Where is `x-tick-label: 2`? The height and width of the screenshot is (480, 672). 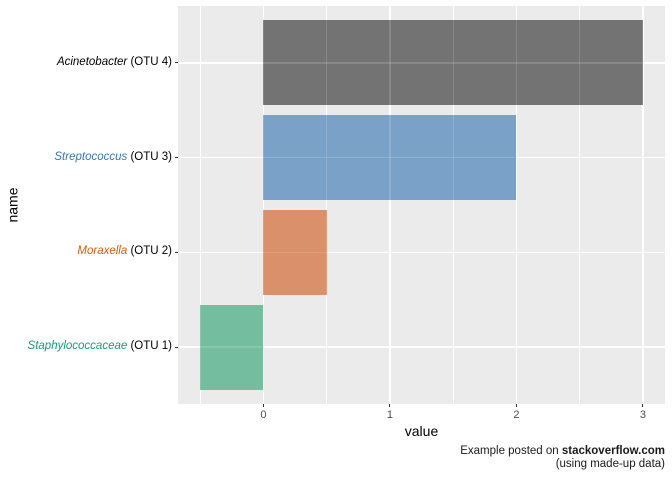 x-tick-label: 2 is located at coordinates (516, 415).